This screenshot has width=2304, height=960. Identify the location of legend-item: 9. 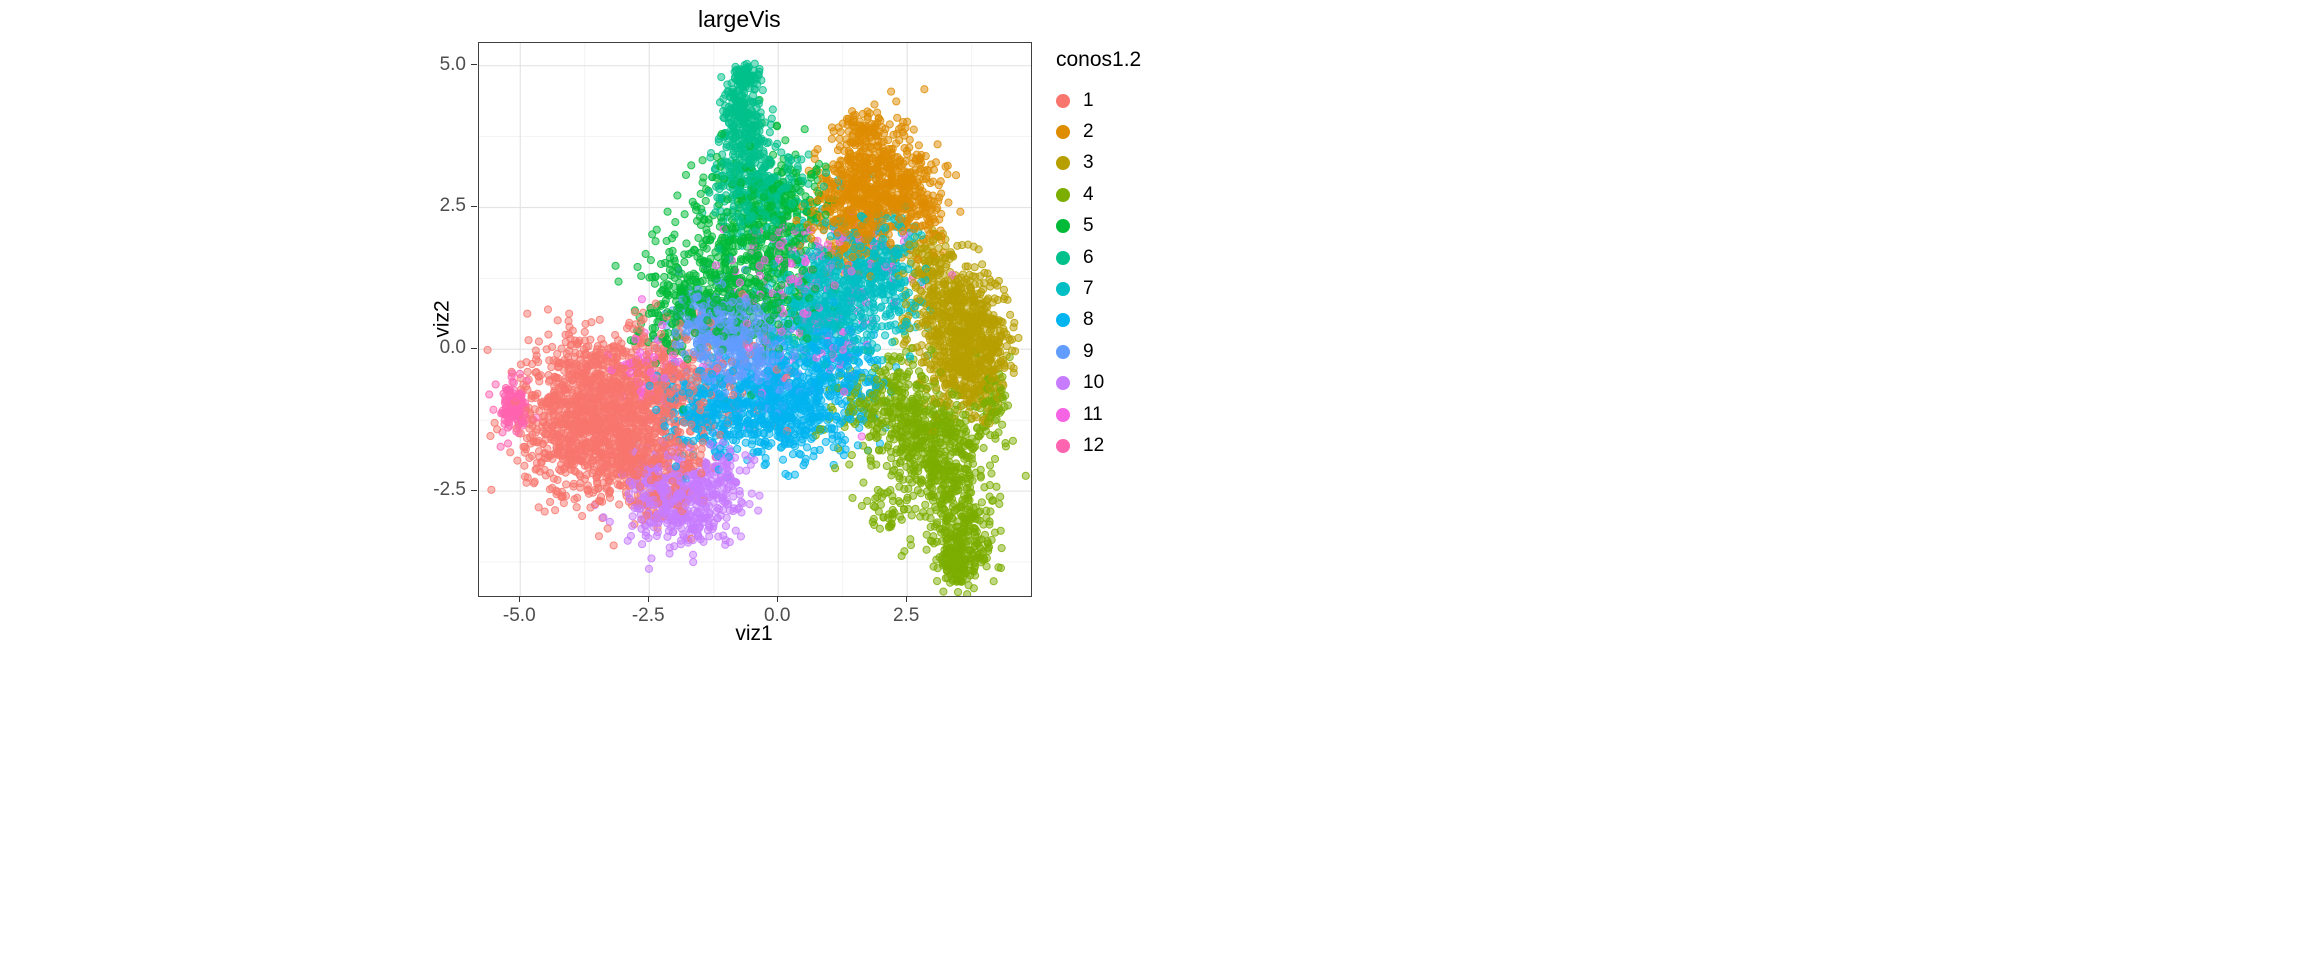
(1098, 351).